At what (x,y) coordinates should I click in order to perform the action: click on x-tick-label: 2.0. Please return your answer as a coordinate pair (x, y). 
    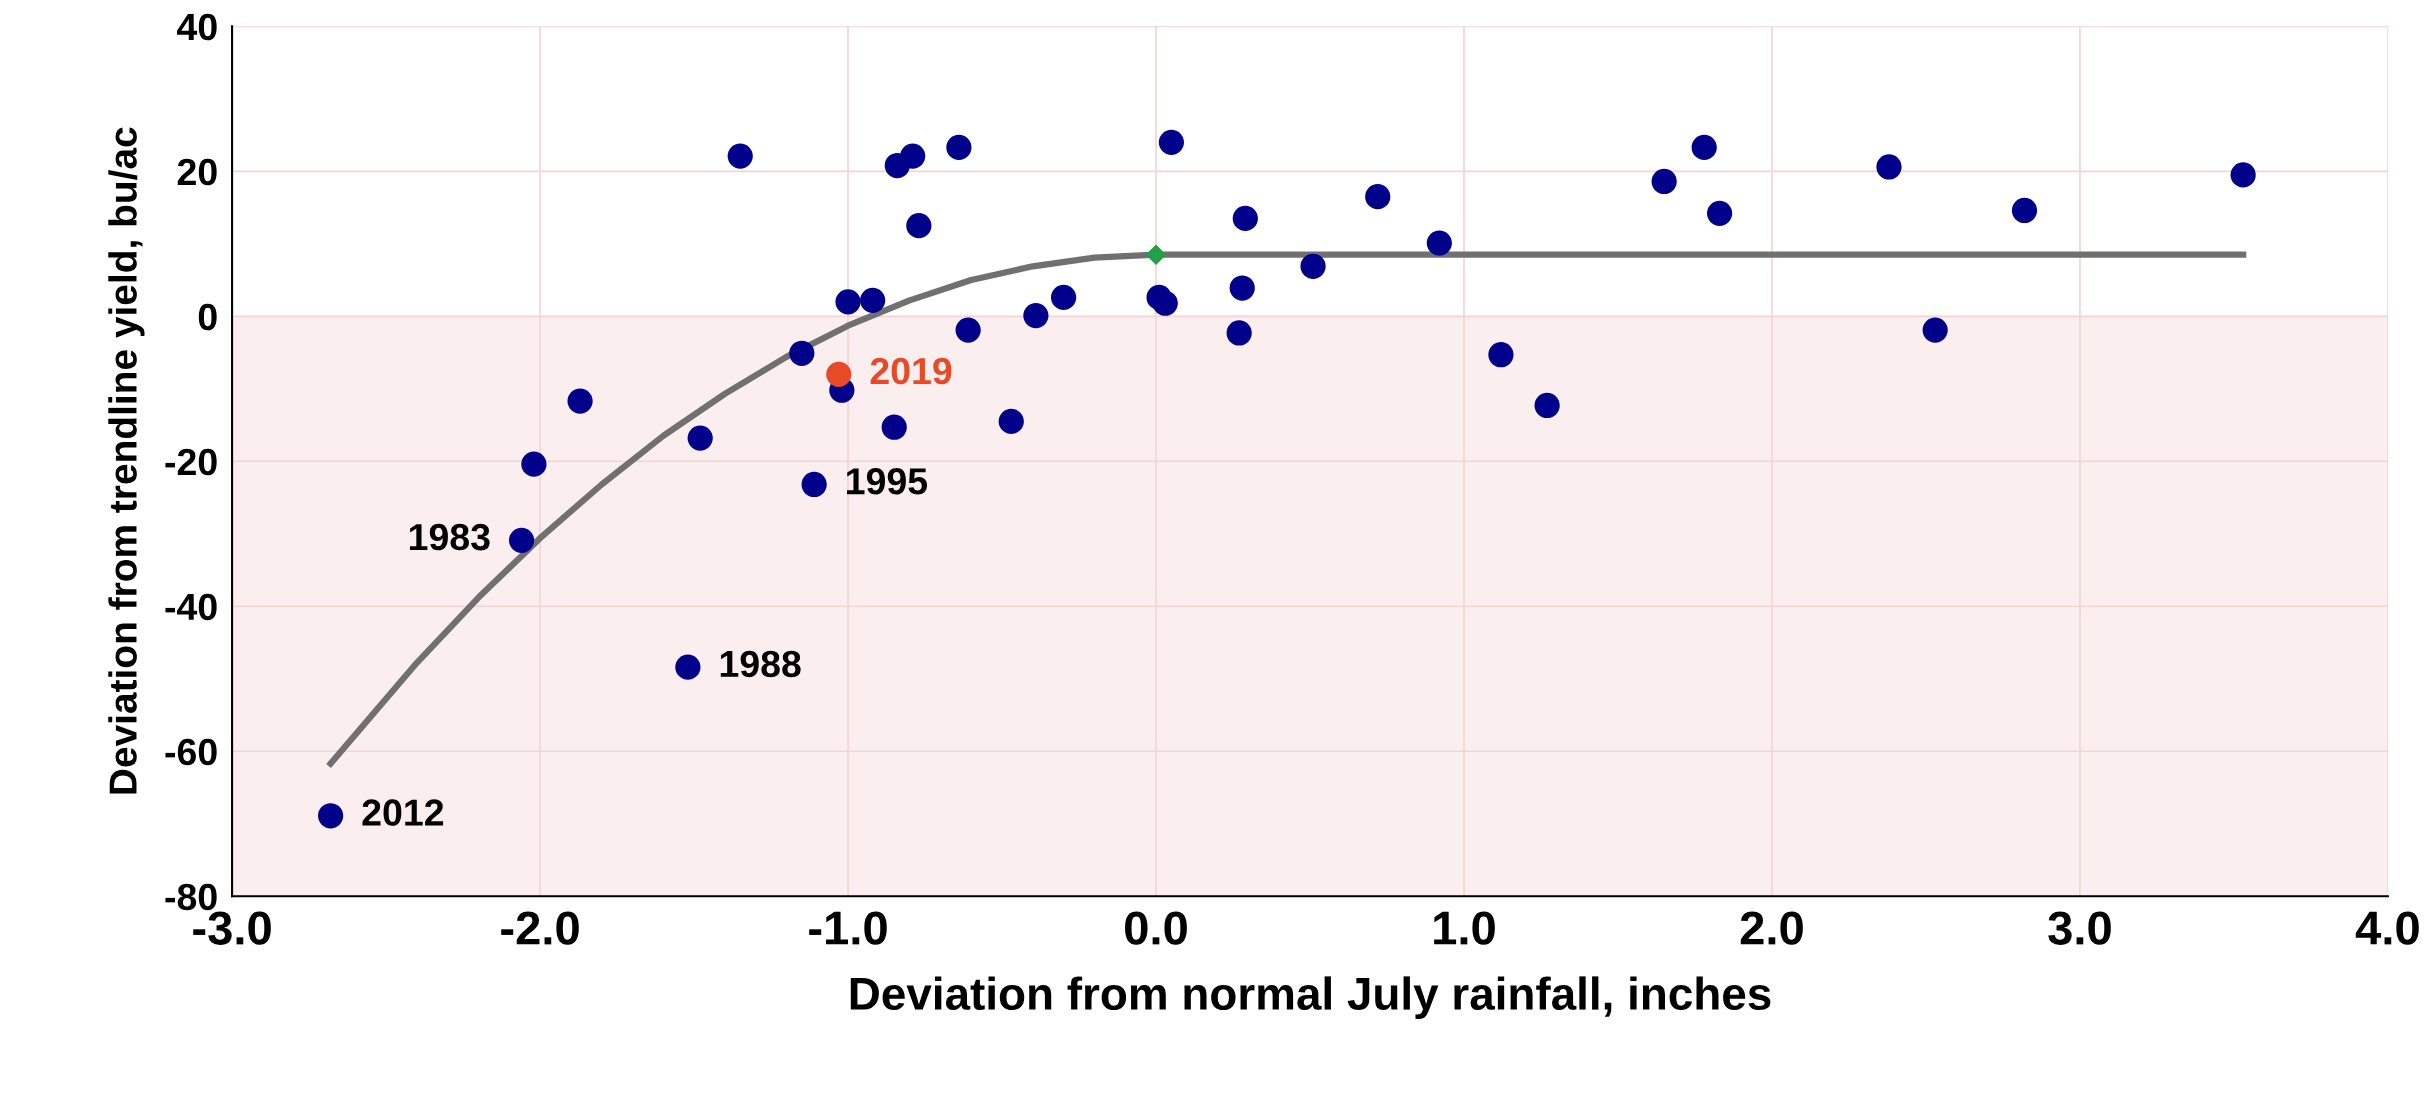
    Looking at the image, I should click on (1771, 928).